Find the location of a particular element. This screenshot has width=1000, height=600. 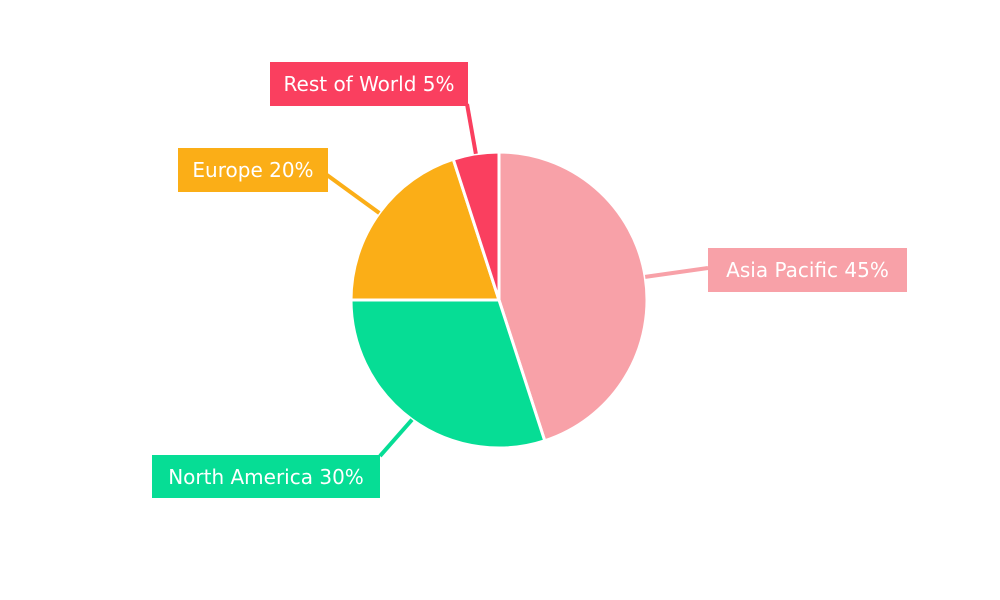

callout-north-america-label: North America 30% is located at coordinates (266, 476).